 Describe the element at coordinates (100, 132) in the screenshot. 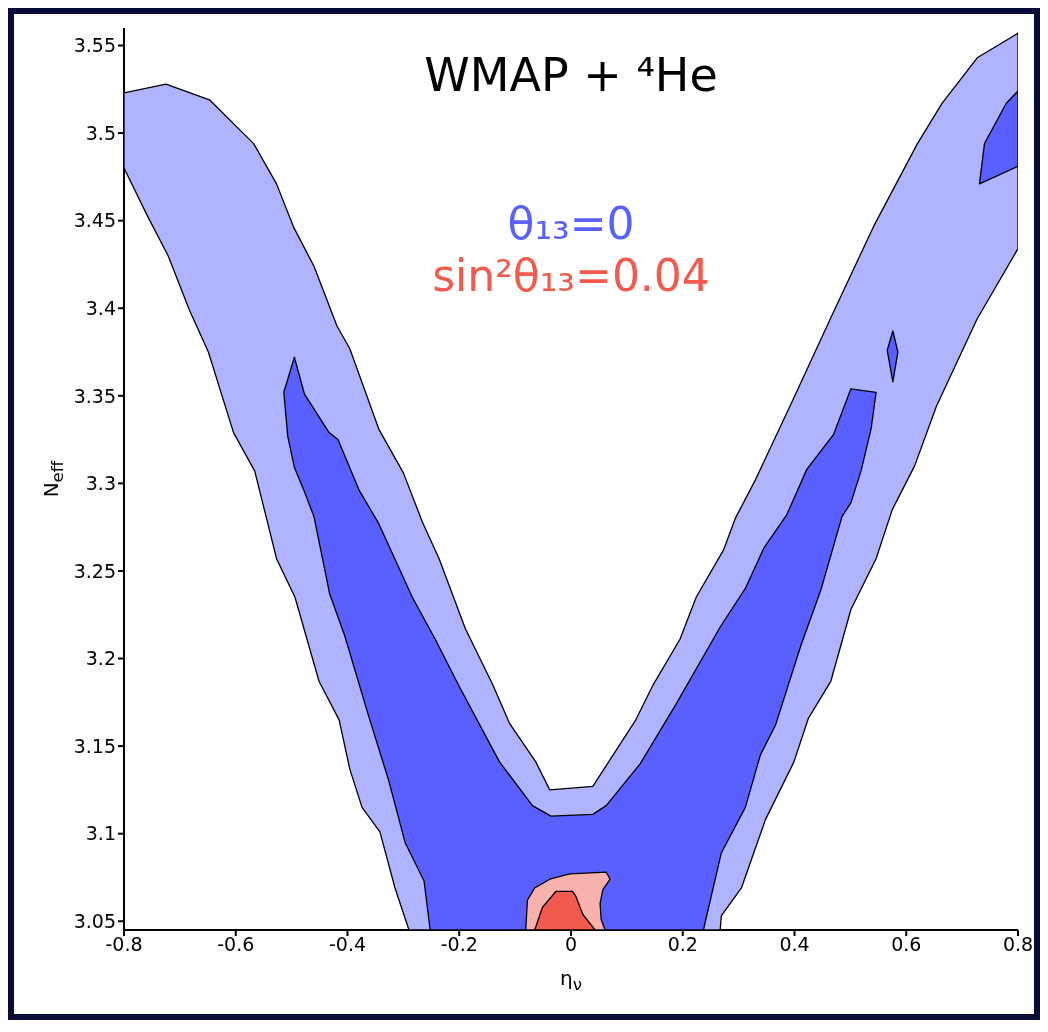

I see `y-tick-label: 3.5` at that location.